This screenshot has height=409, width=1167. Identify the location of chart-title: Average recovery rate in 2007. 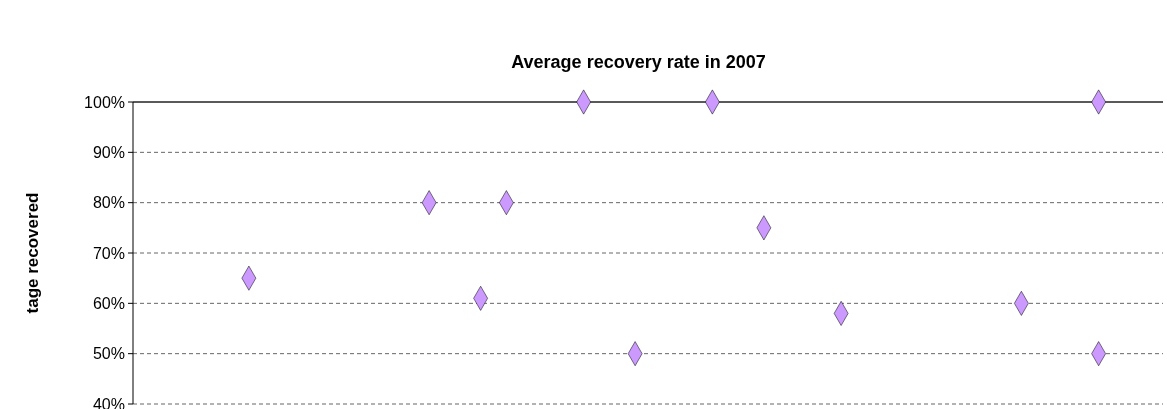
(638, 62).